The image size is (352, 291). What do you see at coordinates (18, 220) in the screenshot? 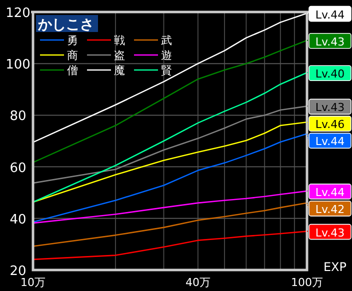
I see `y-tick-label: 40` at bounding box center [18, 220].